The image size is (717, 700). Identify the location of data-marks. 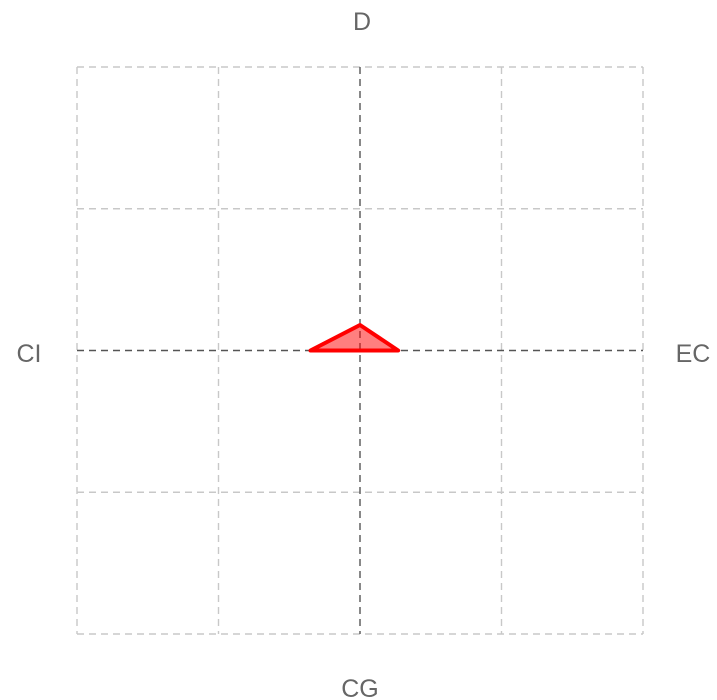
(354, 338).